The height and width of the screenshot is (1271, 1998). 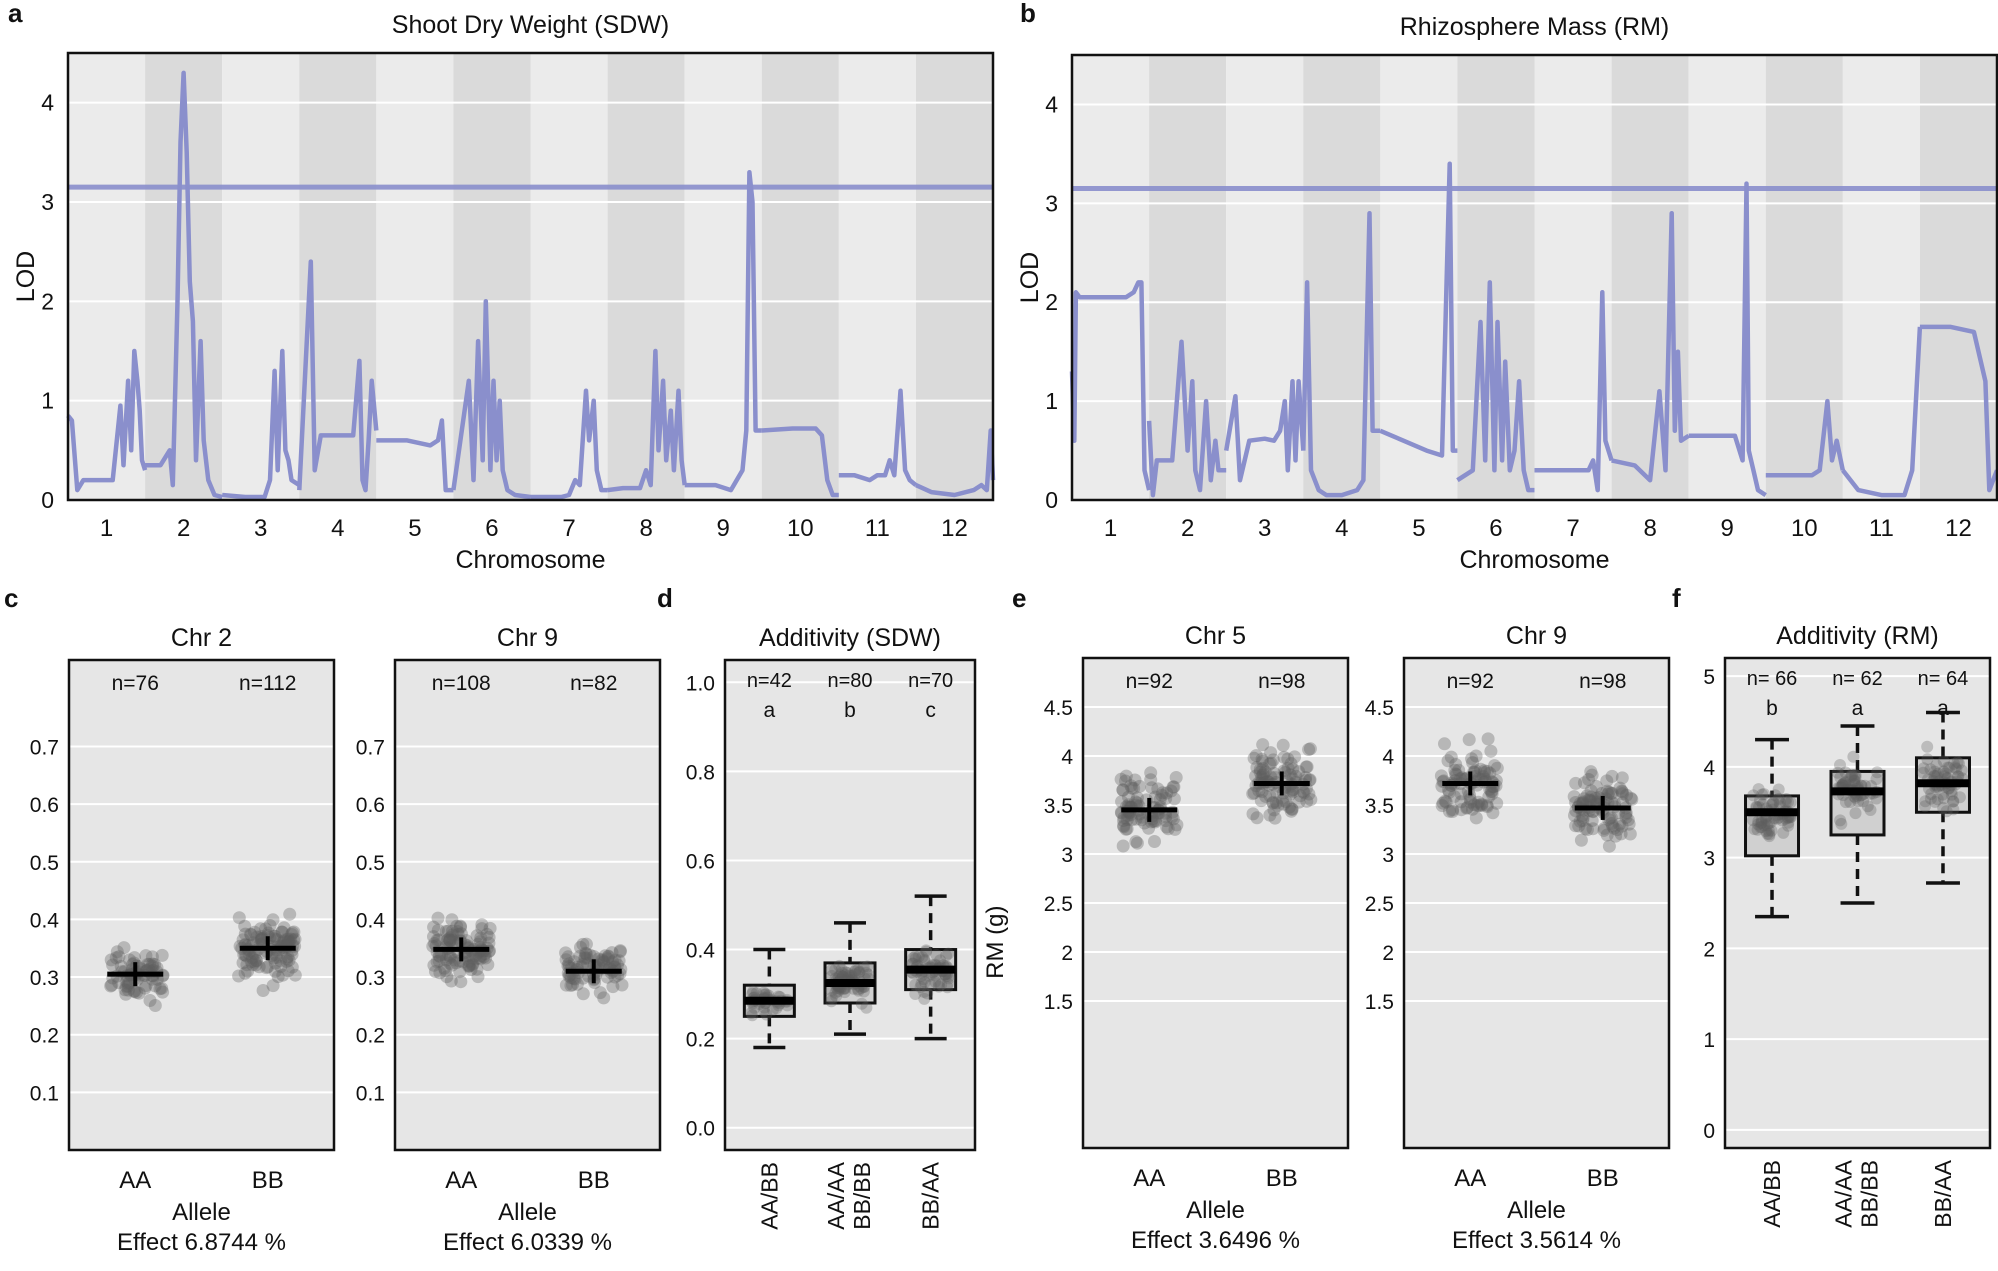 I want to click on x-tick-label: 5, so click(x=1418, y=528).